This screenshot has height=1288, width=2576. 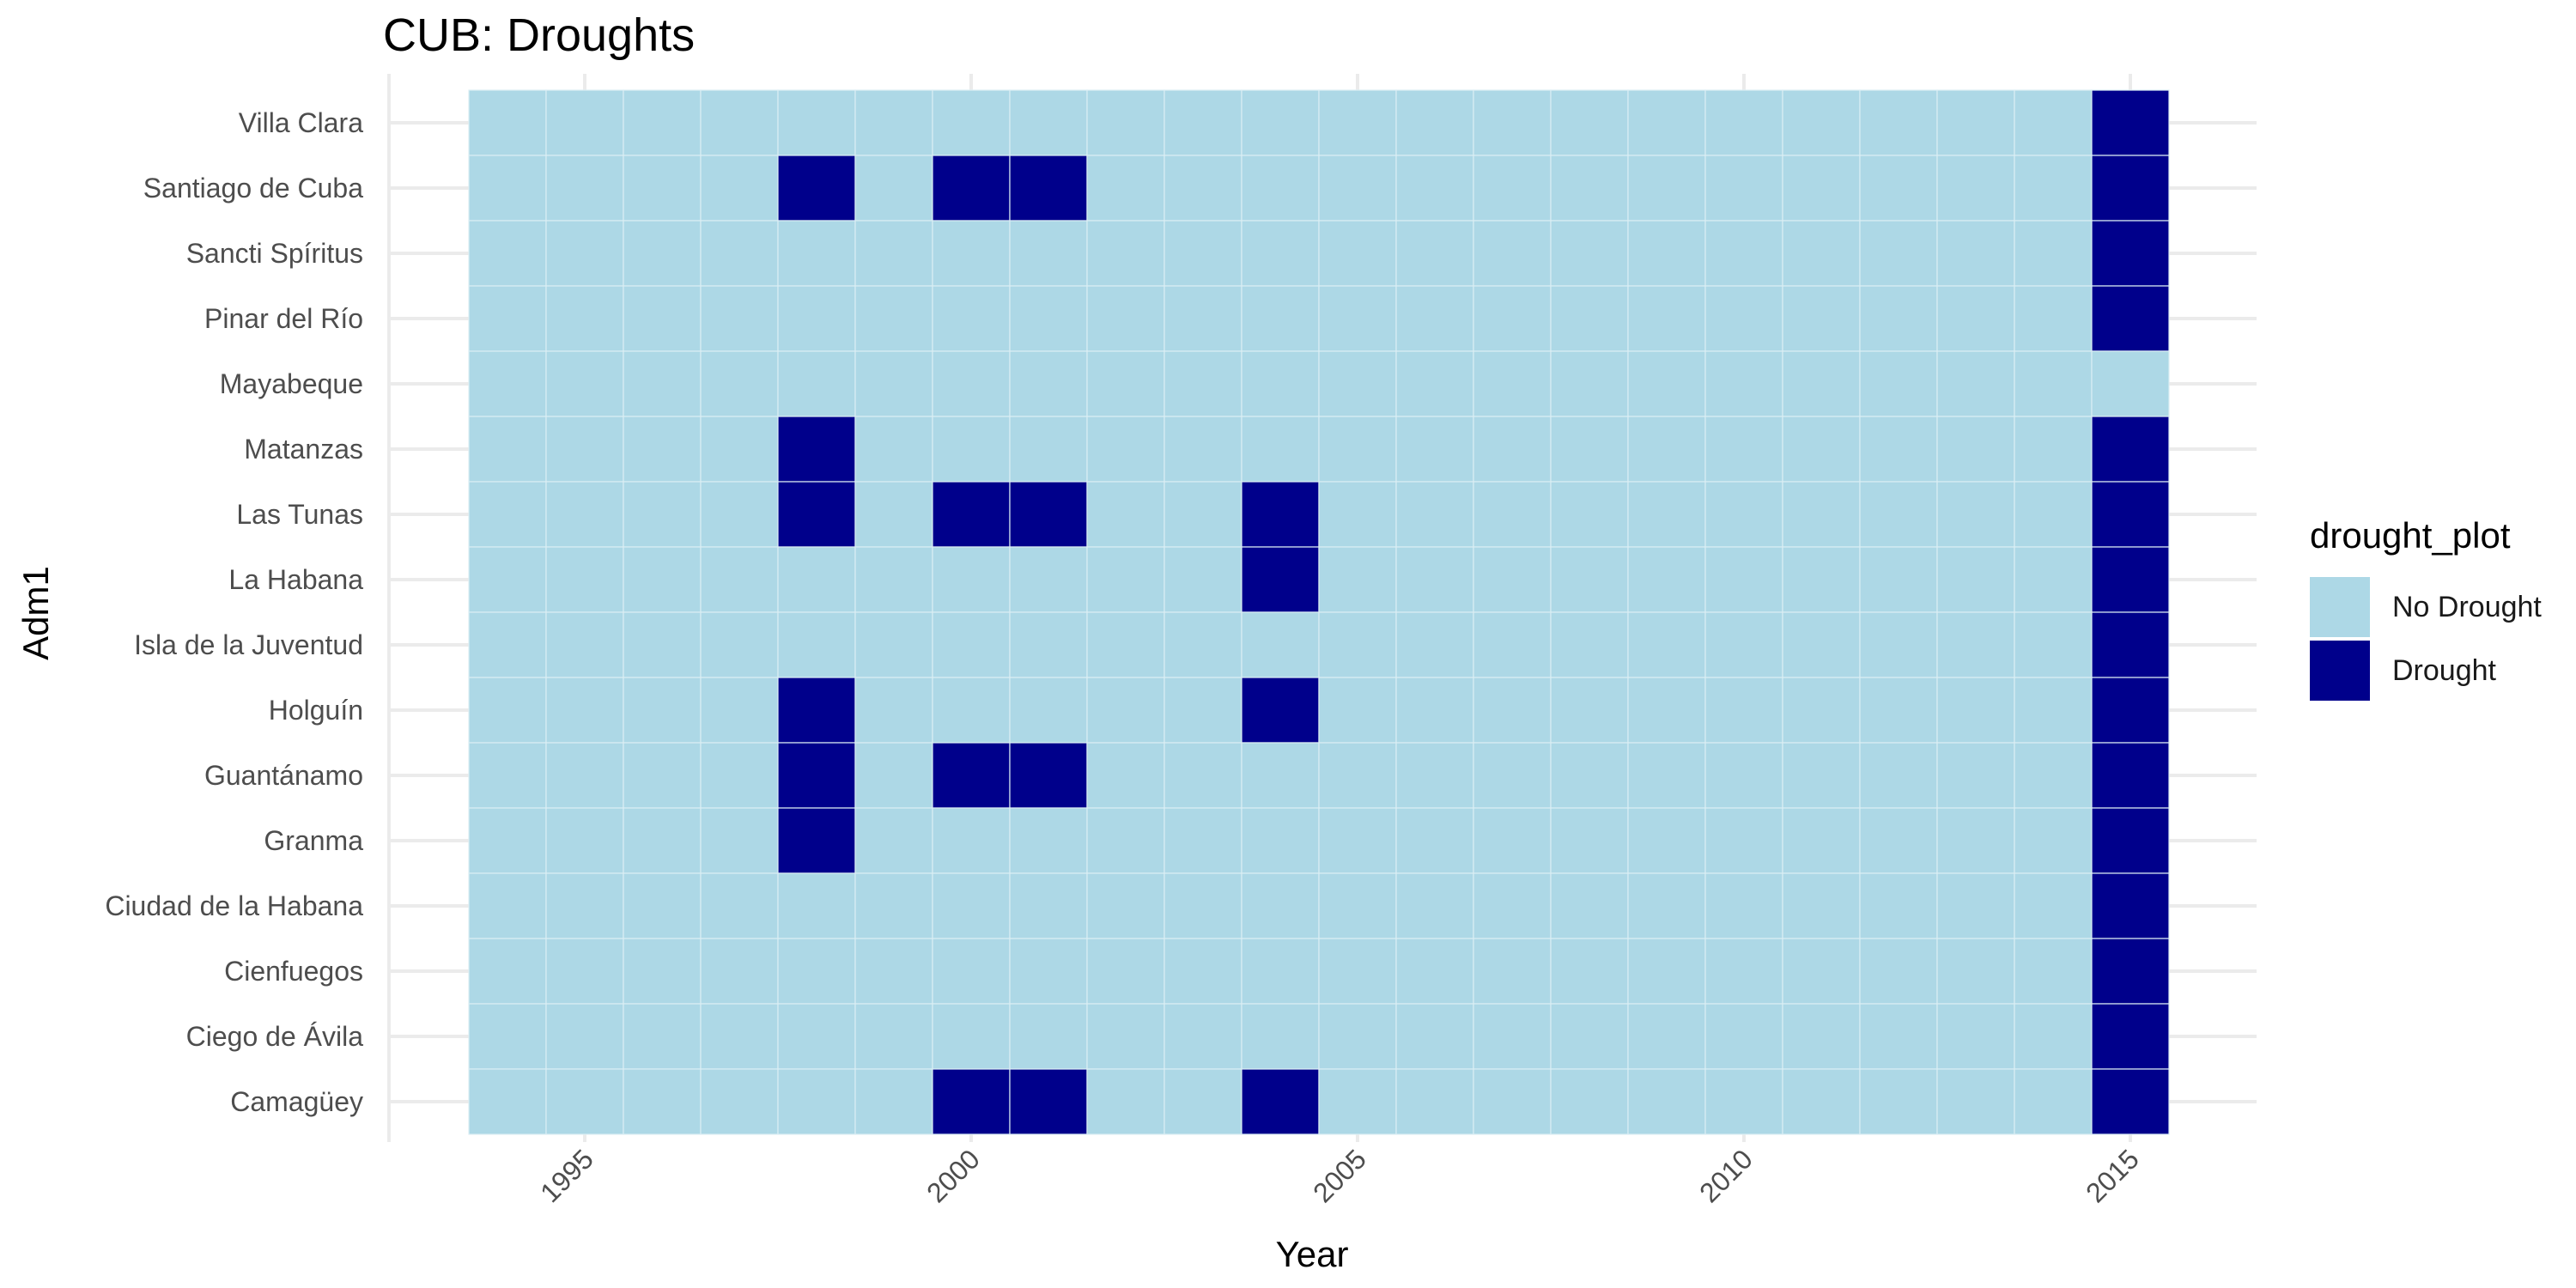 I want to click on chart-title: CUB: Droughts, so click(x=539, y=35).